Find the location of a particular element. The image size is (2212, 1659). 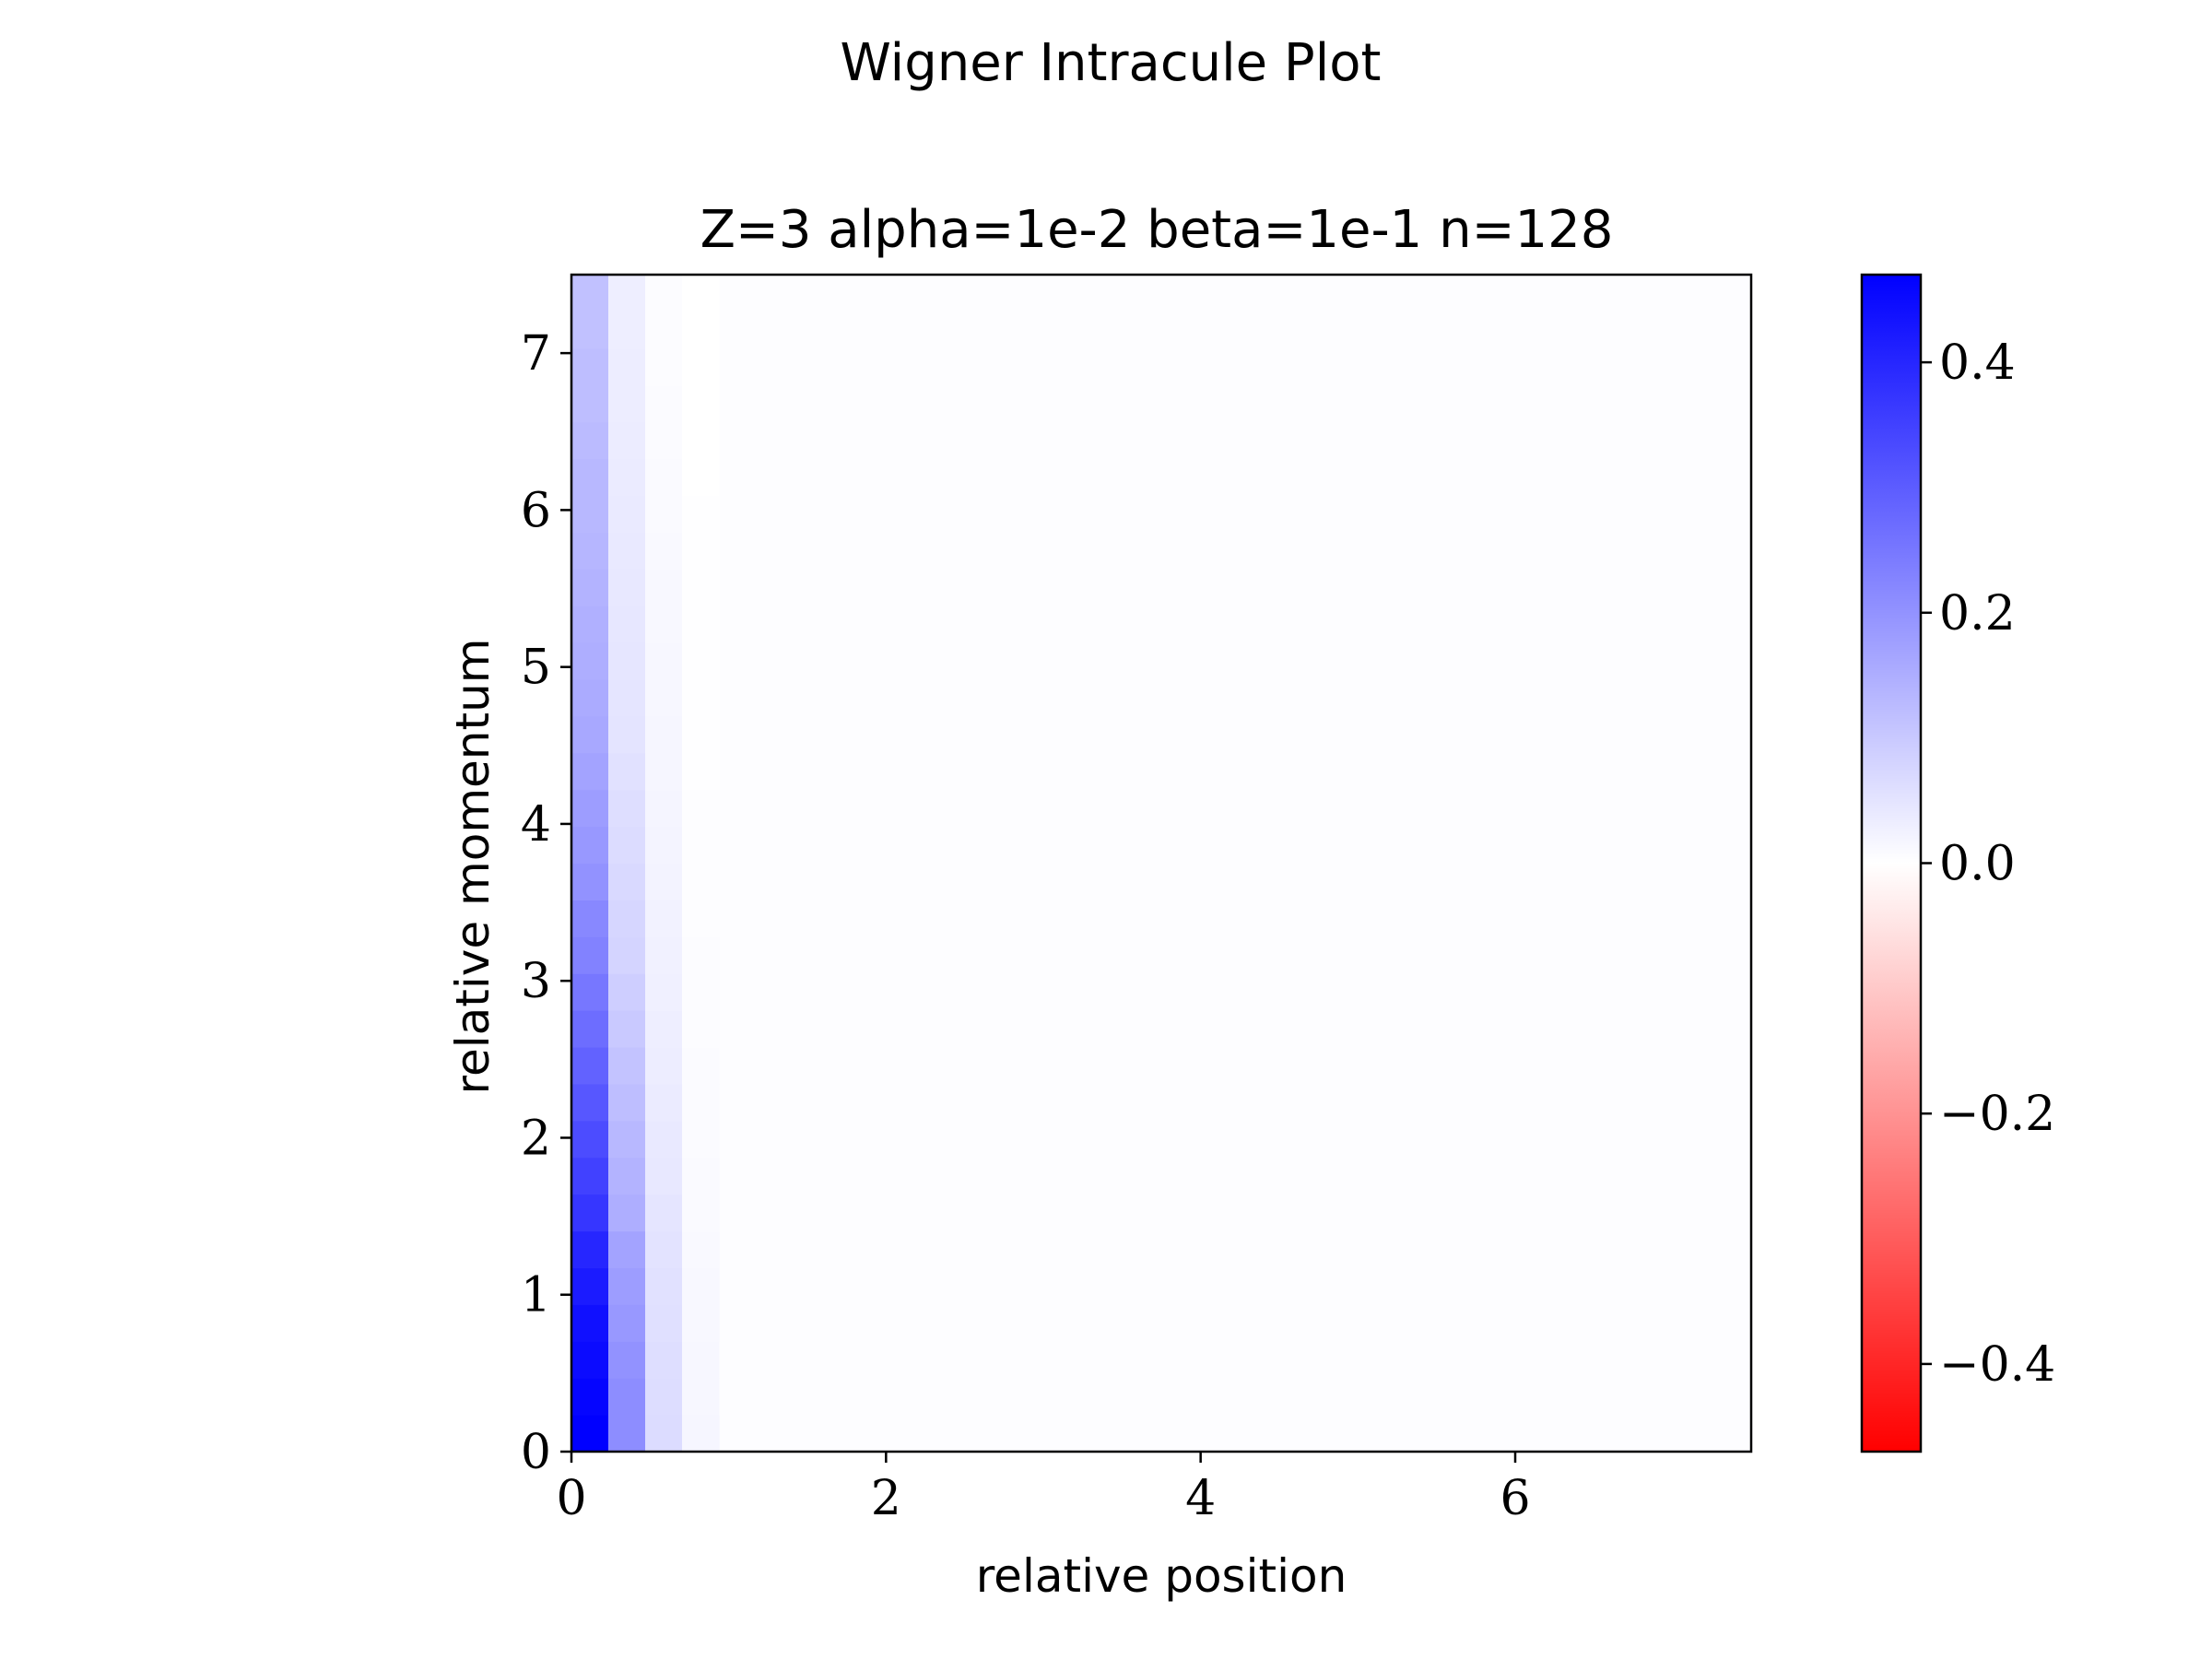

colorbar-ticks: 0.4 0.2 0.0 −0.2 −0.4 is located at coordinates (1988, 864).